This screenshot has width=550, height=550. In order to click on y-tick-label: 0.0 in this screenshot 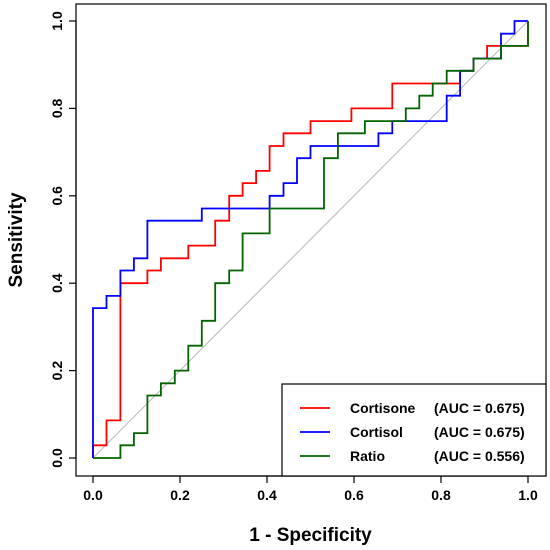, I will do `click(57, 458)`.